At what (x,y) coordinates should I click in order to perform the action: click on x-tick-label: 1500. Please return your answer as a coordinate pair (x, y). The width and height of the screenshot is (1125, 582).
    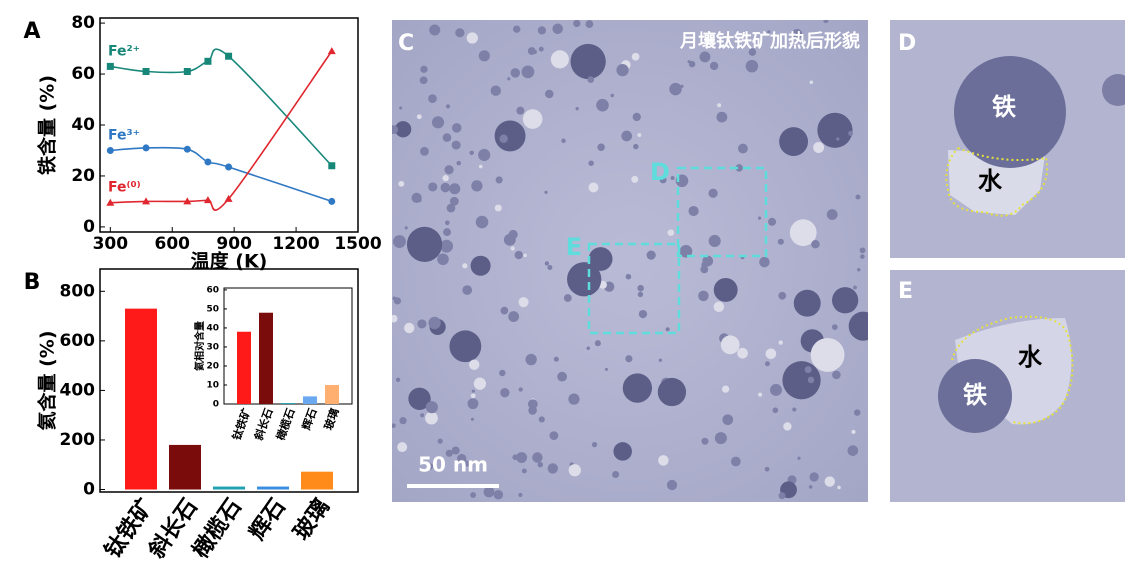
    Looking at the image, I should click on (357, 244).